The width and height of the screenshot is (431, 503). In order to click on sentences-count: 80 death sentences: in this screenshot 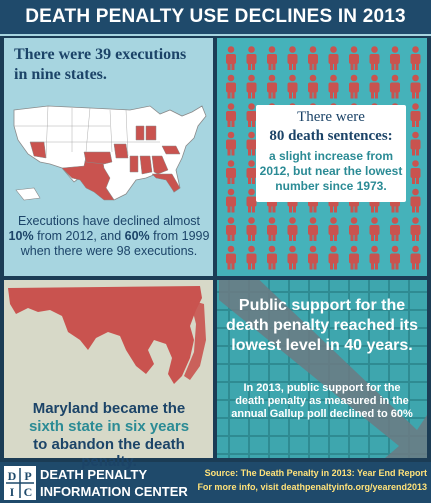, I will do `click(331, 136)`.